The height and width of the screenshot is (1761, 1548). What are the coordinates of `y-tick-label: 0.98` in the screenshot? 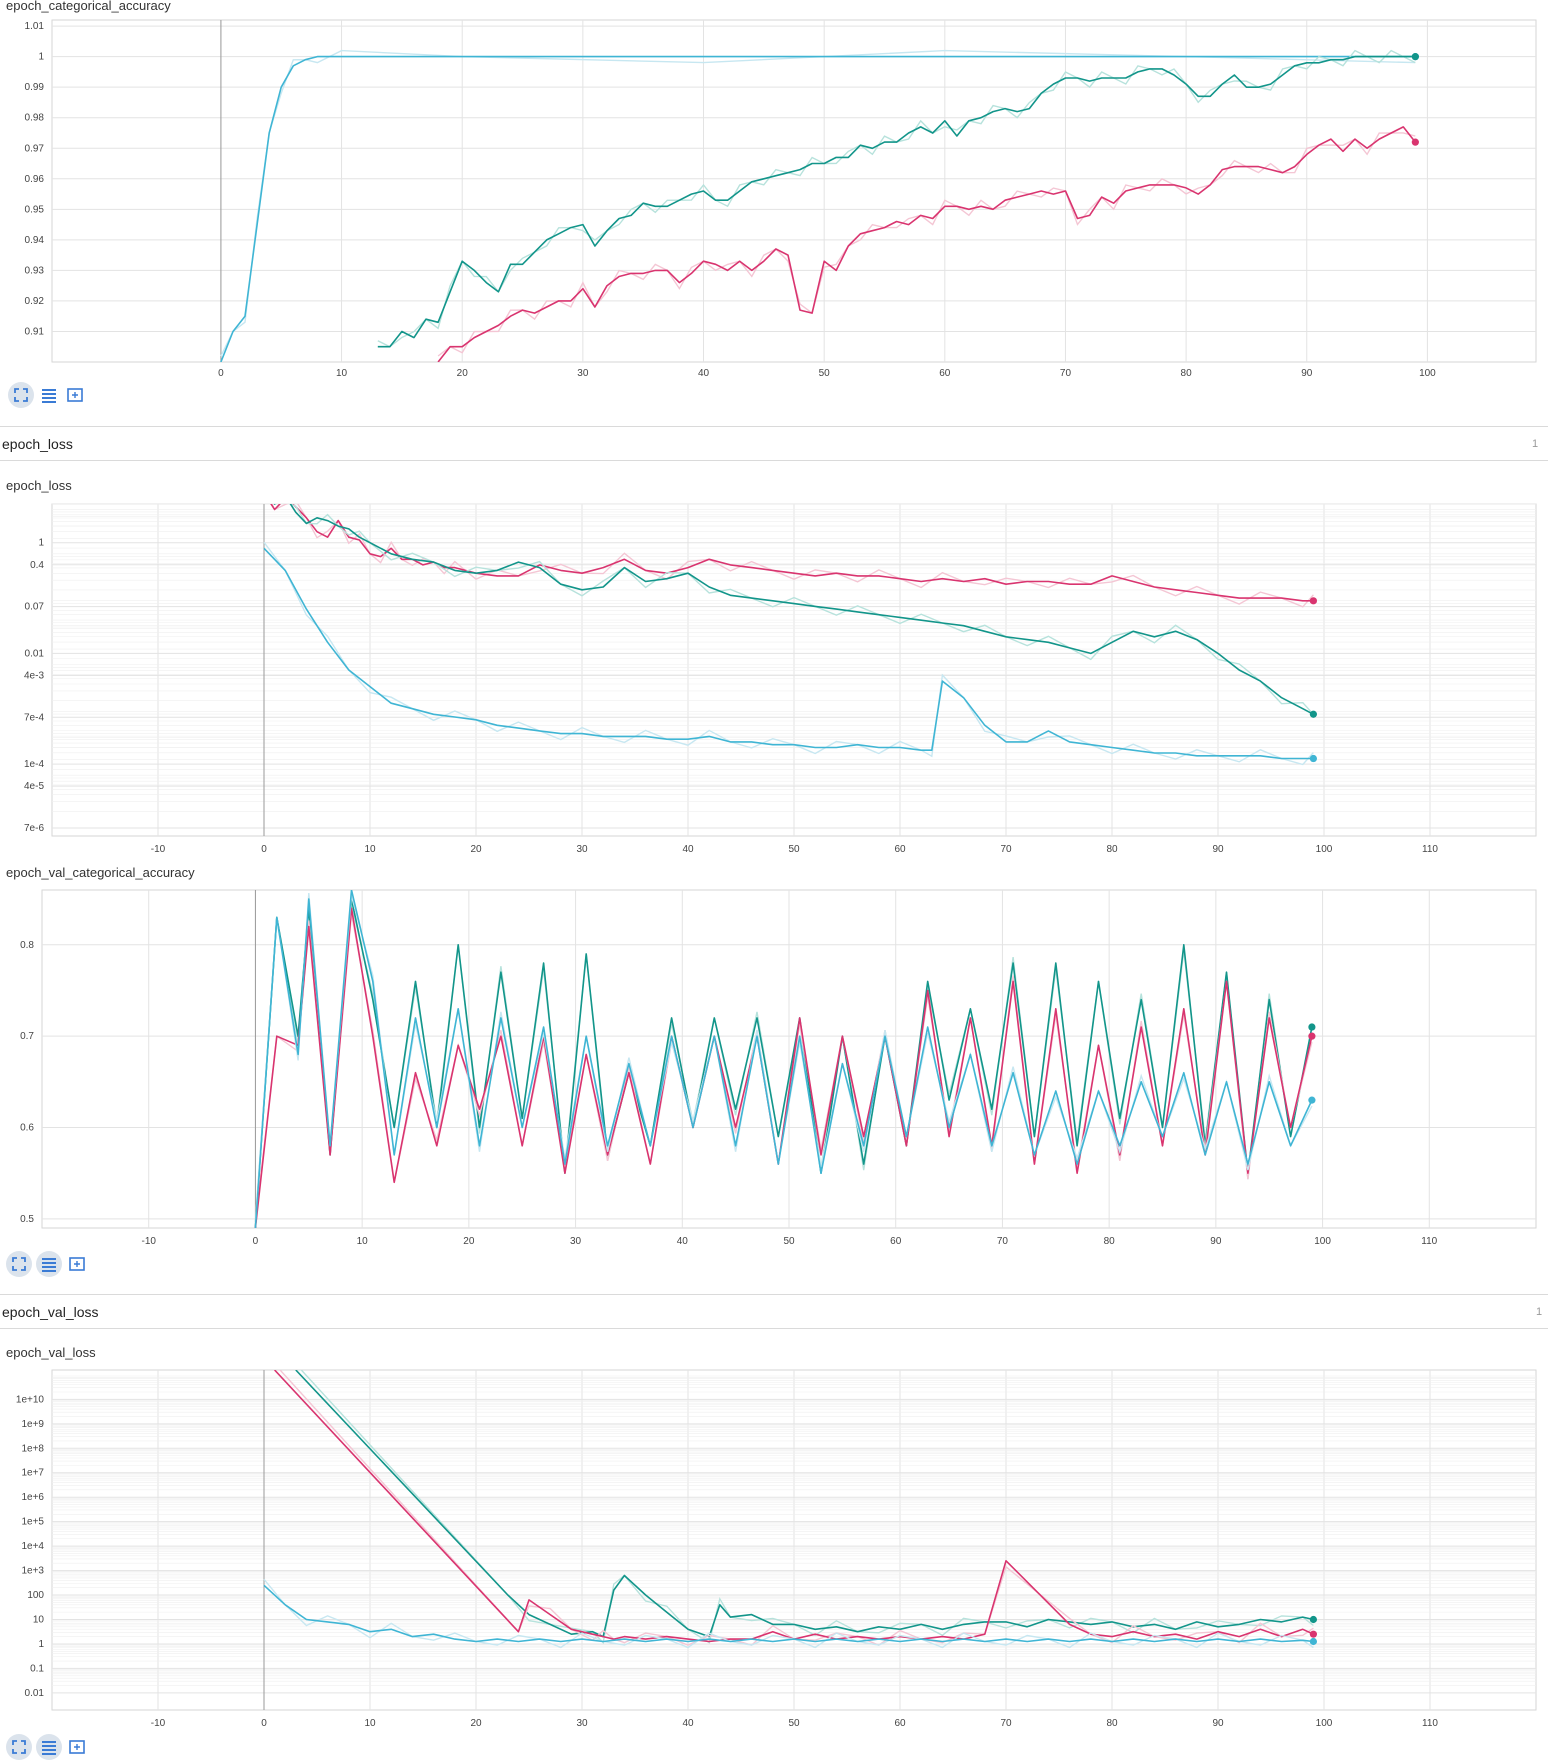 It's located at (35, 118).